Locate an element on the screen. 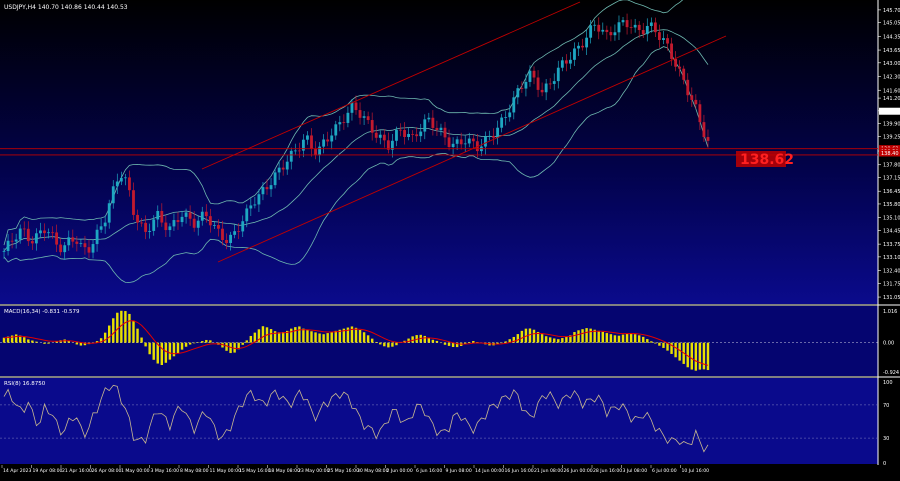 This screenshot has width=900, height=481. time-tick-label: 10 Jul 16:00 is located at coordinates (696, 471).